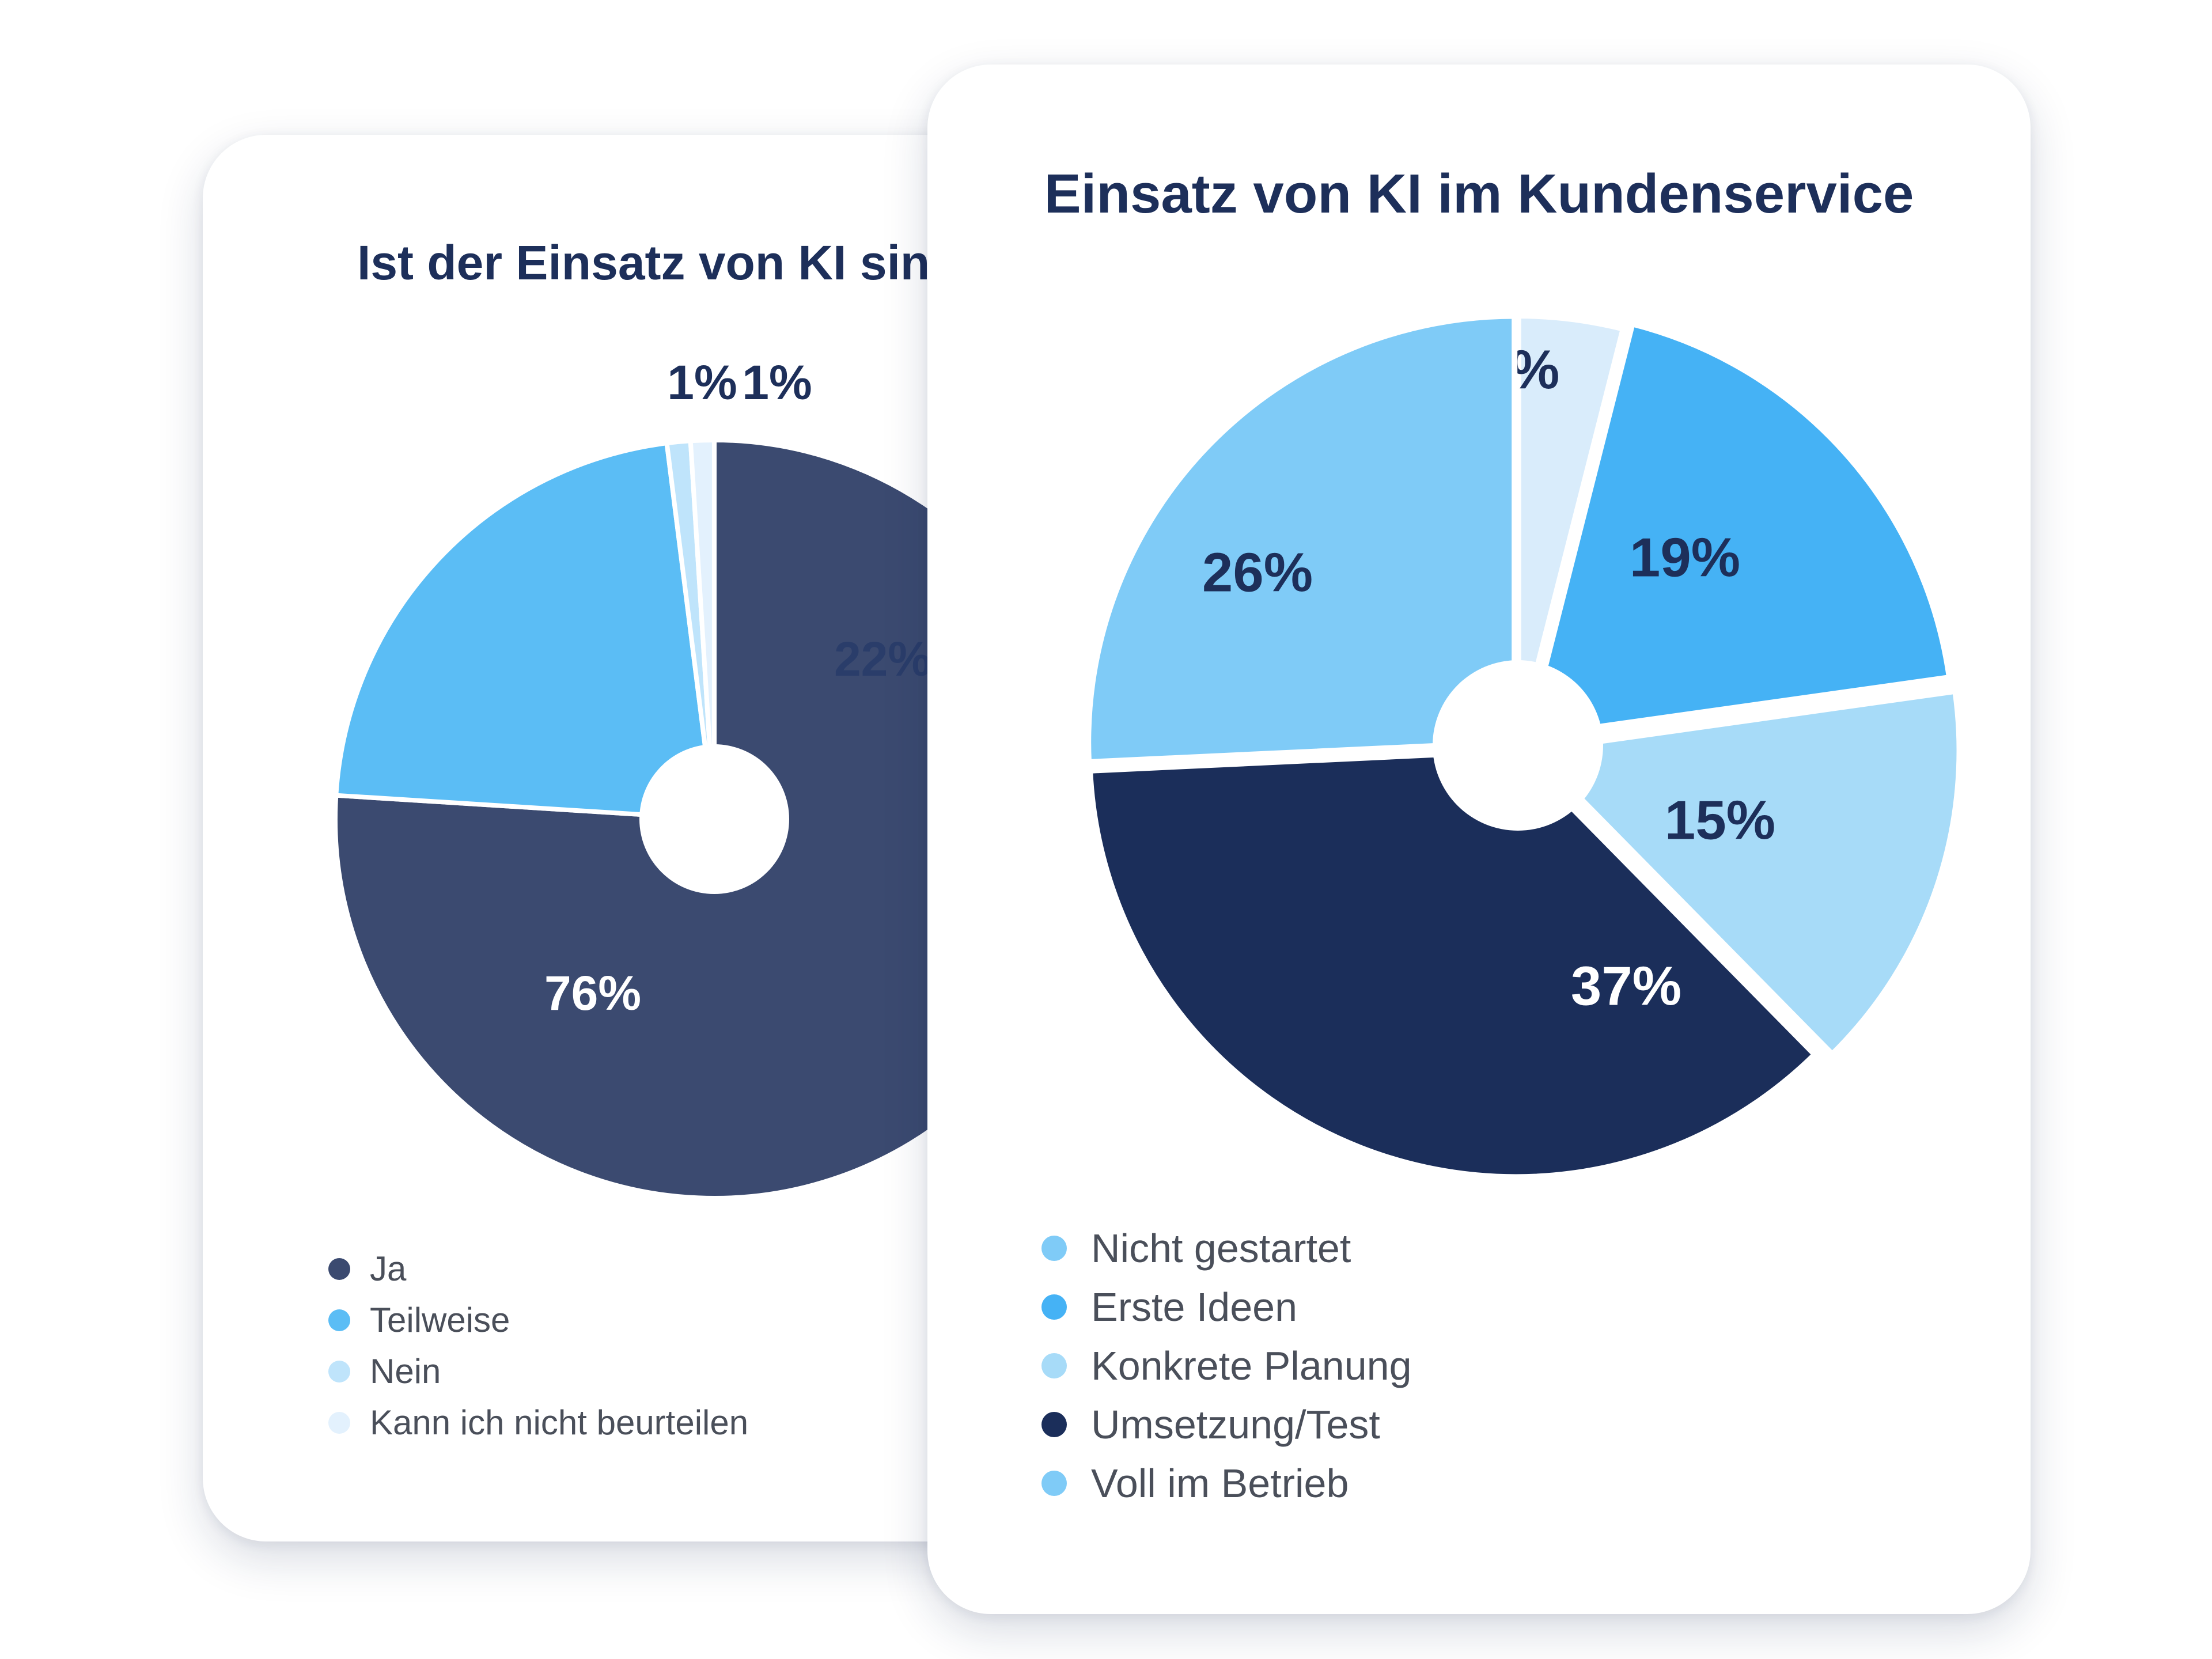 Image resolution: width=2212 pixels, height=1659 pixels. I want to click on pie-label-kann-ich-nicht-beurteilen: 1%, so click(777, 382).